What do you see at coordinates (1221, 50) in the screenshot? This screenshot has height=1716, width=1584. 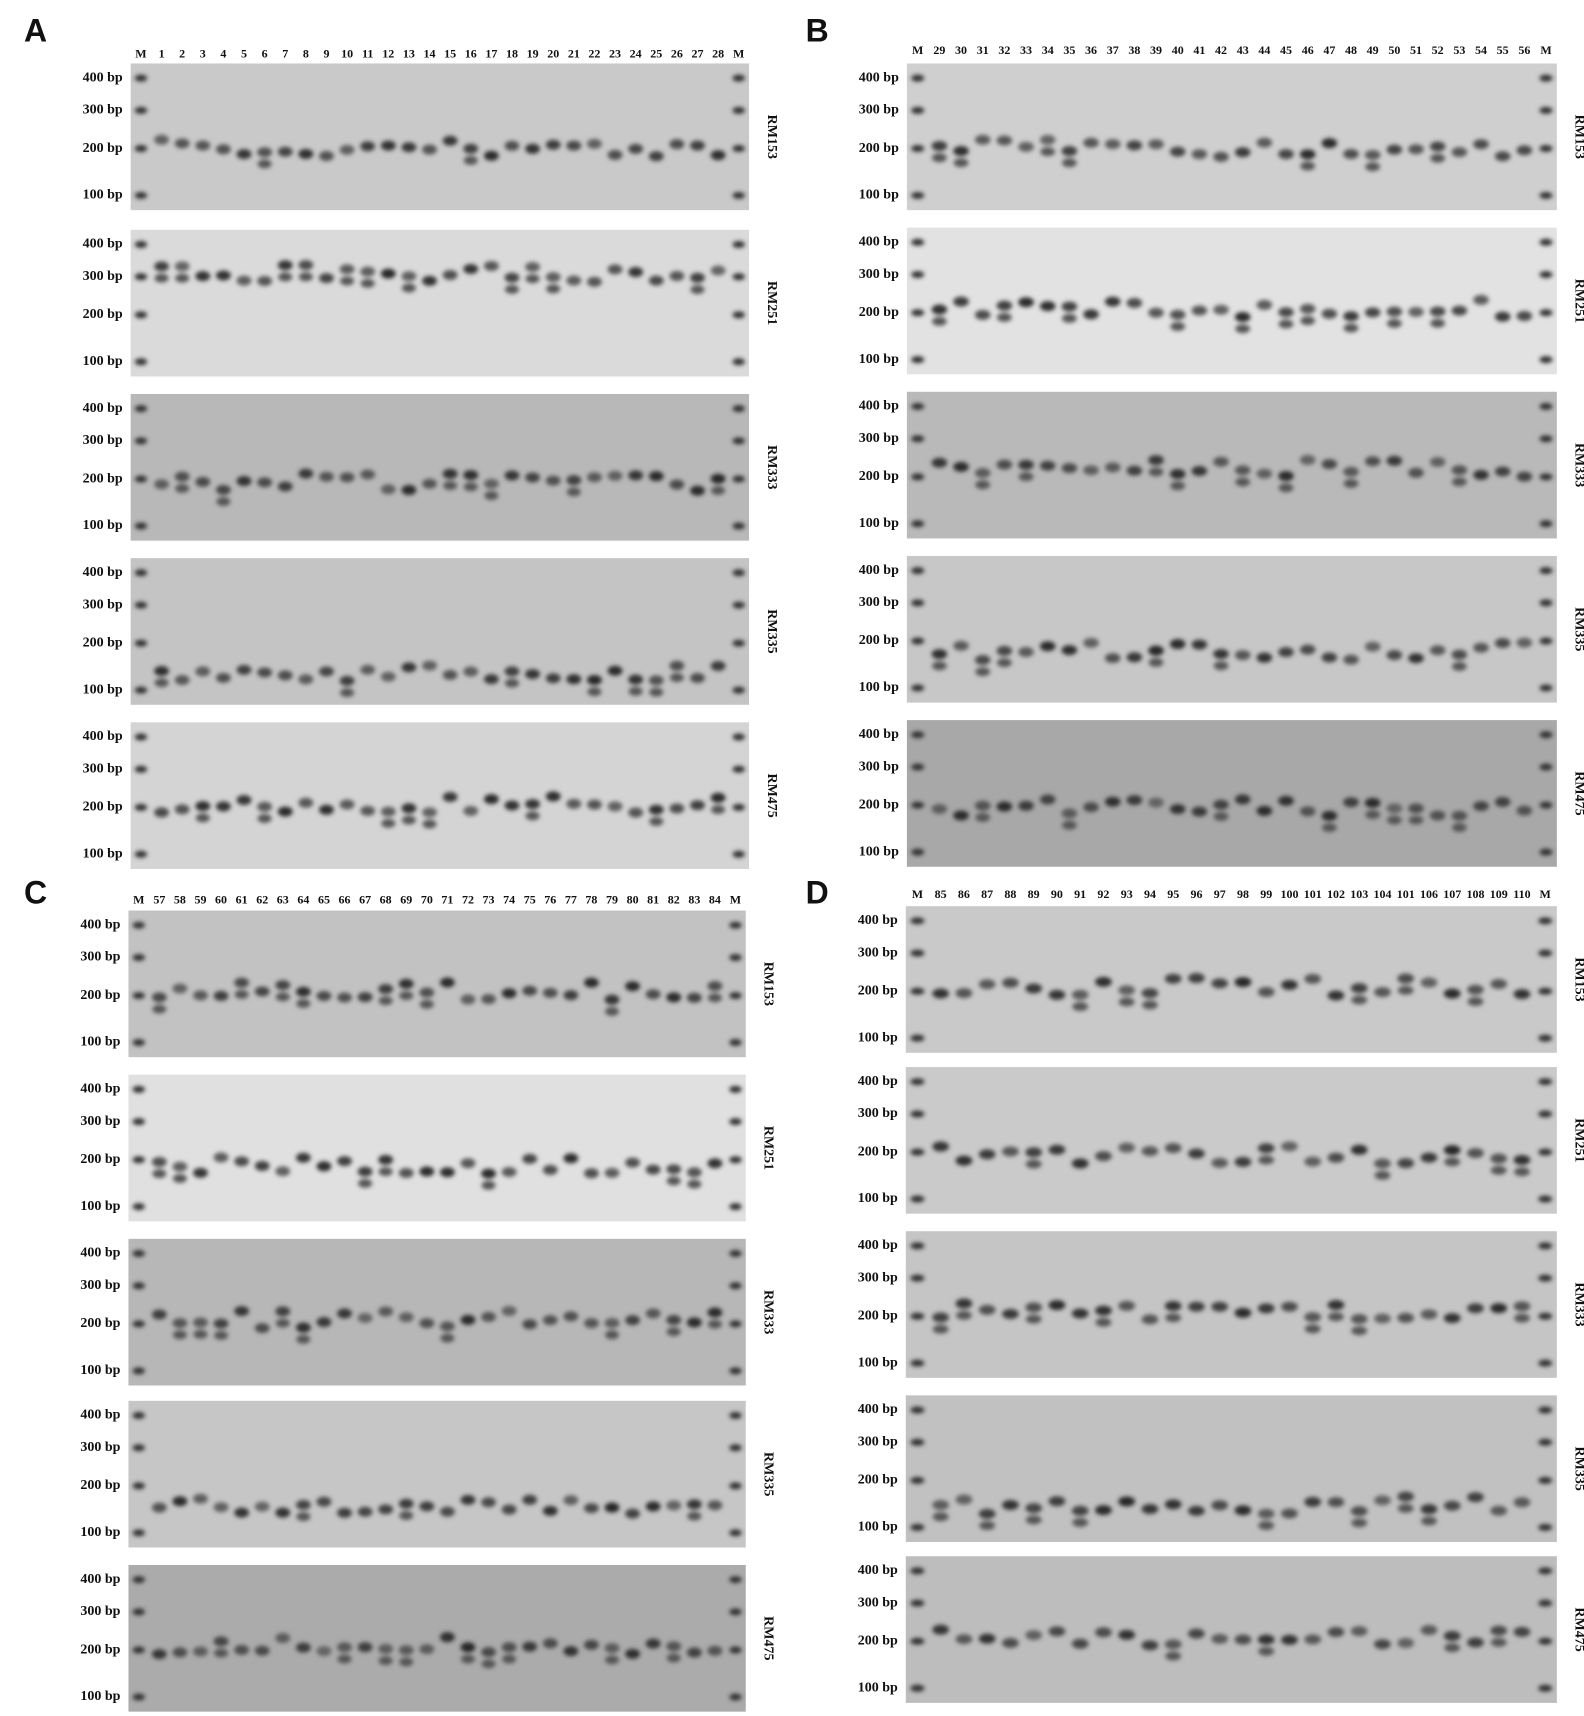 I see `lane-label: 42` at bounding box center [1221, 50].